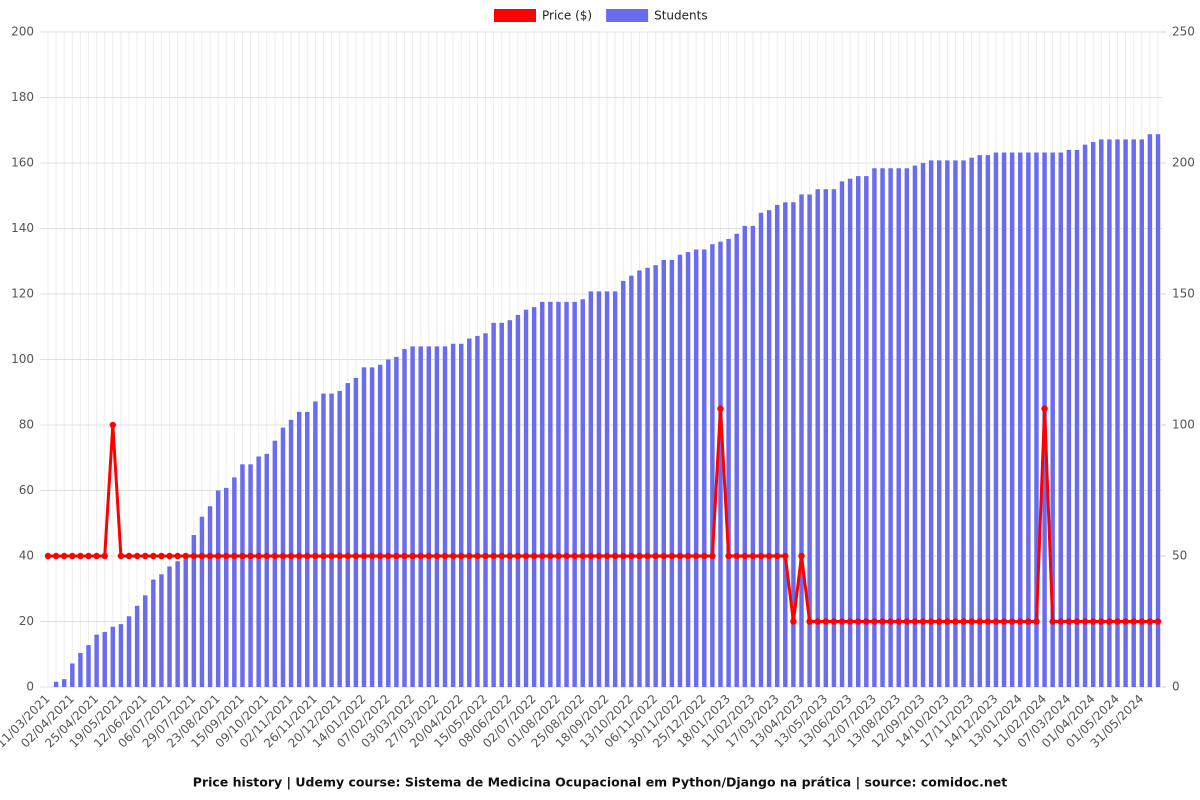 The width and height of the screenshot is (1200, 800). I want to click on legend-label: Price ($), so click(567, 16).